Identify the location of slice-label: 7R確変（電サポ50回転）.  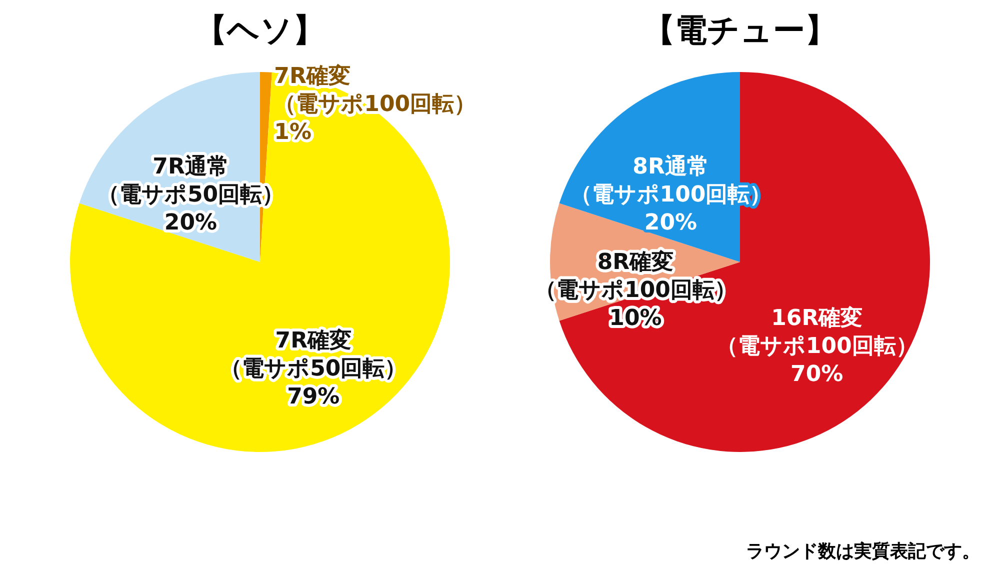
(313, 355).